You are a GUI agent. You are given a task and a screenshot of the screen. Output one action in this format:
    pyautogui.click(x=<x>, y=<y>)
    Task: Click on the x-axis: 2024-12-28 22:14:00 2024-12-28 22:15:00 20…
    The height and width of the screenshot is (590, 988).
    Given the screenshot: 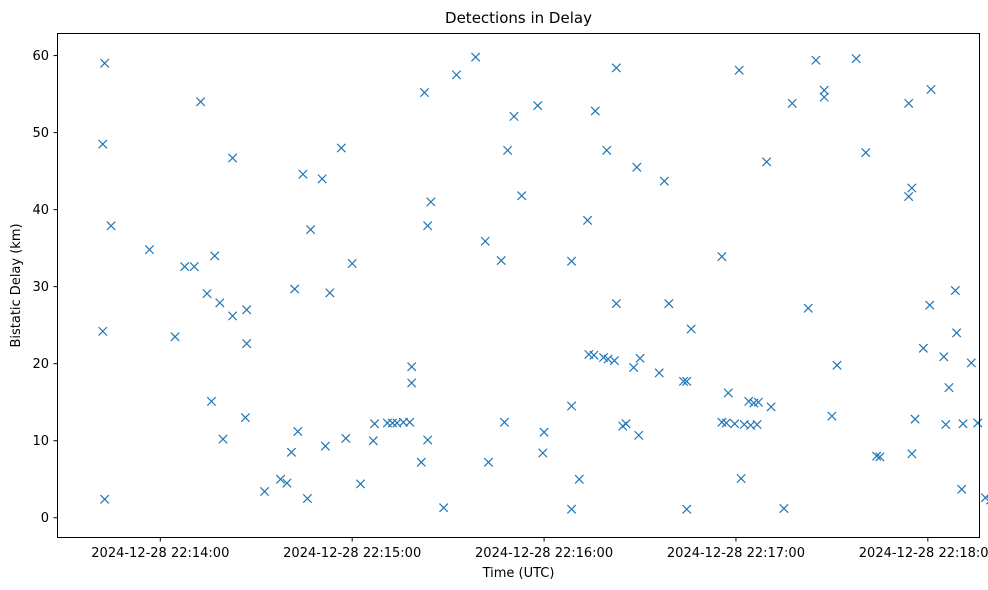 What is the action you would take?
    pyautogui.click(x=539, y=549)
    